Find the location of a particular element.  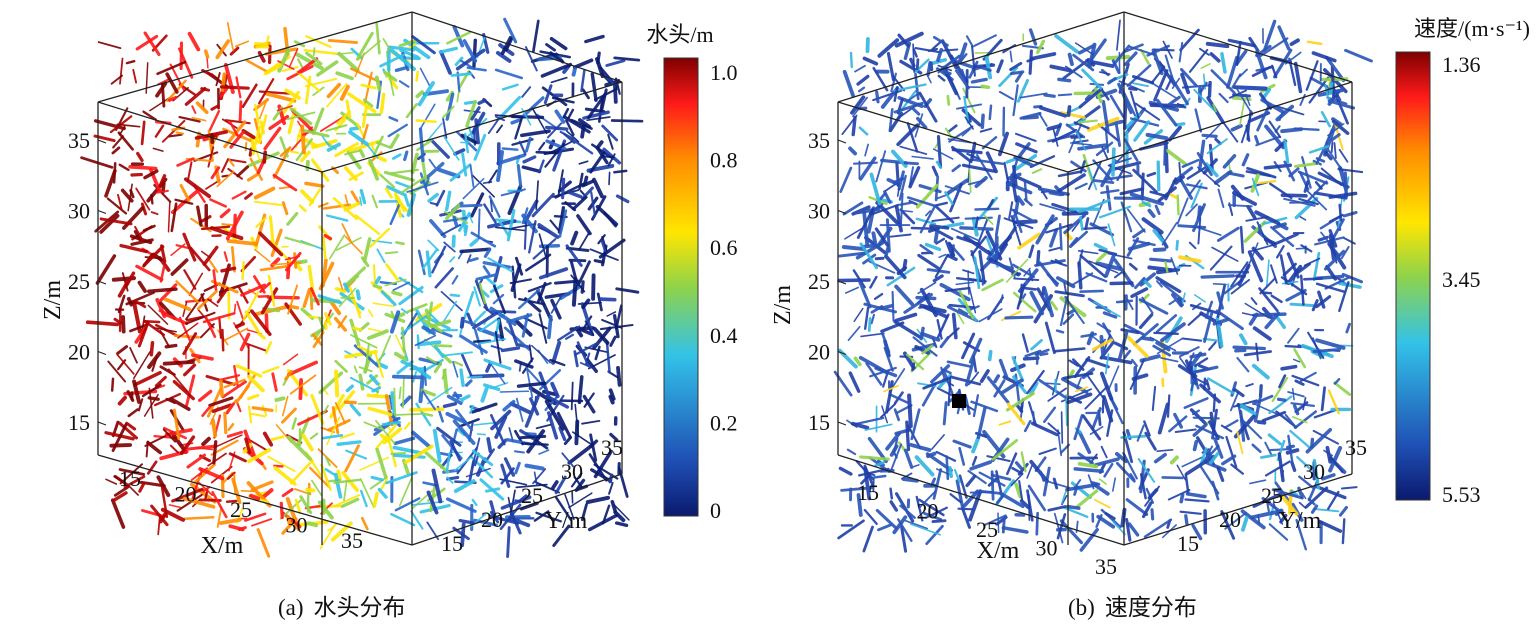

colorbar-tick-label: 1.36 is located at coordinates (1461, 64).